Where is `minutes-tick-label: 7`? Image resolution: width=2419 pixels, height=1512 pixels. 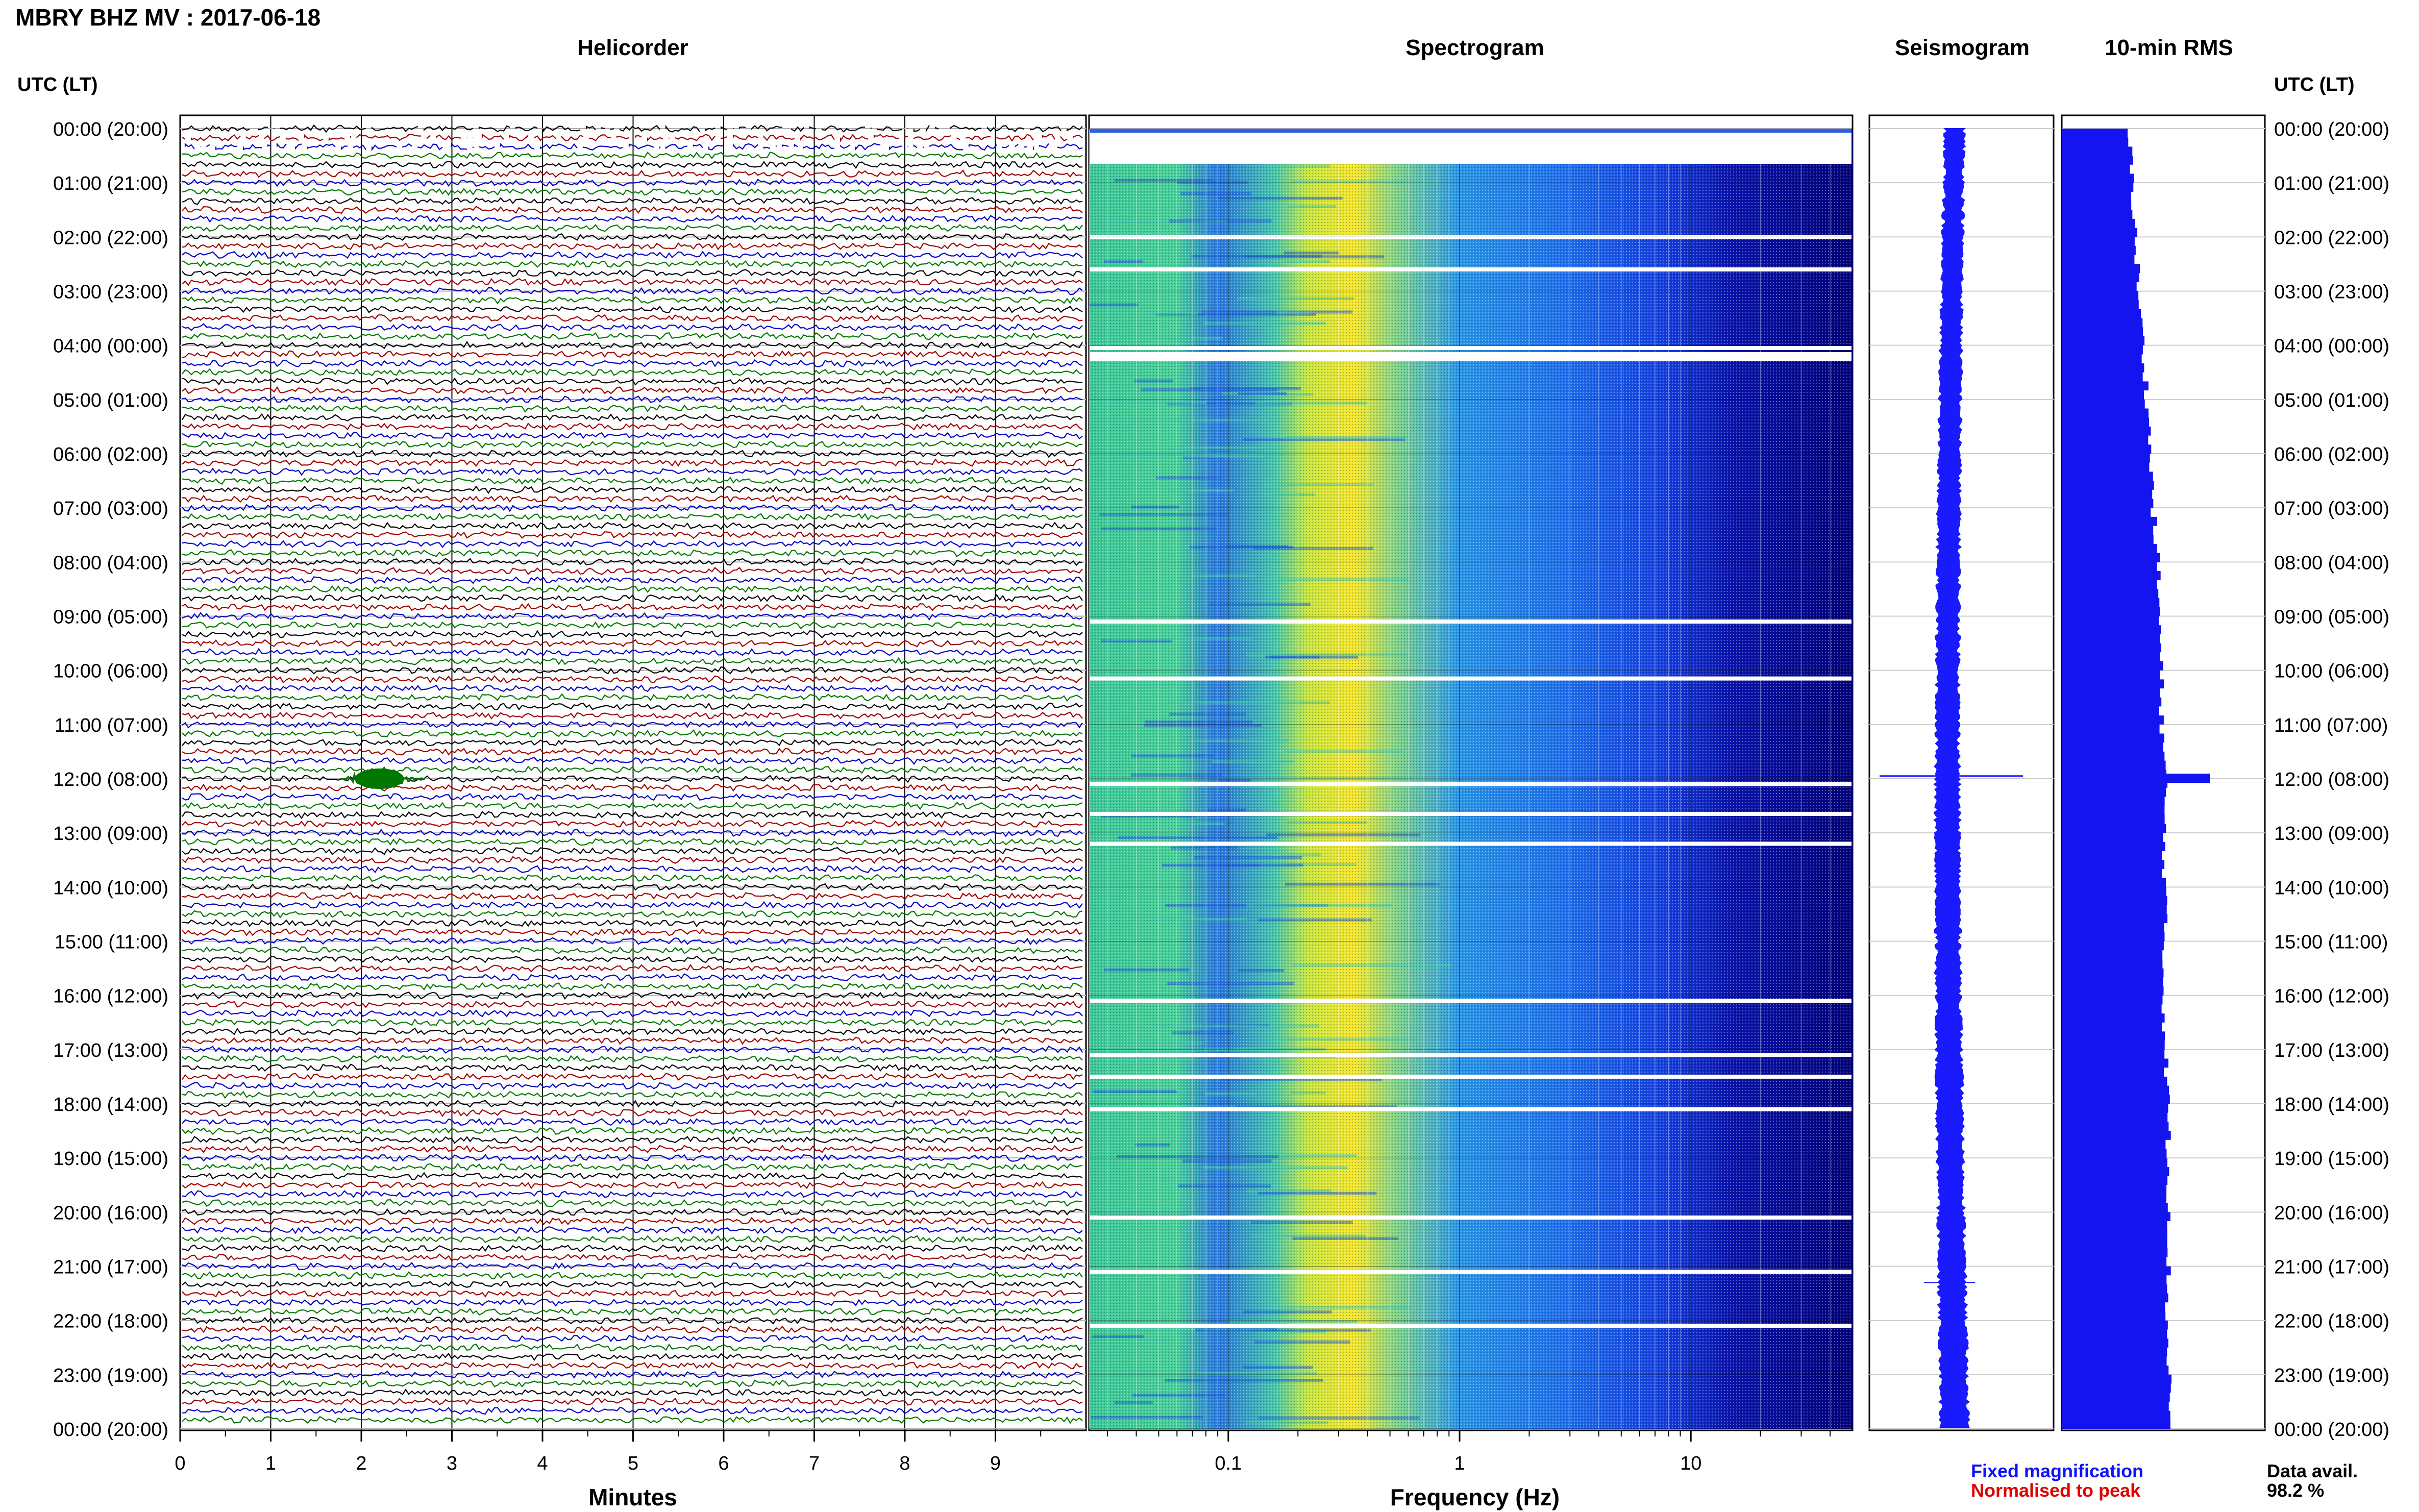 minutes-tick-label: 7 is located at coordinates (814, 1463).